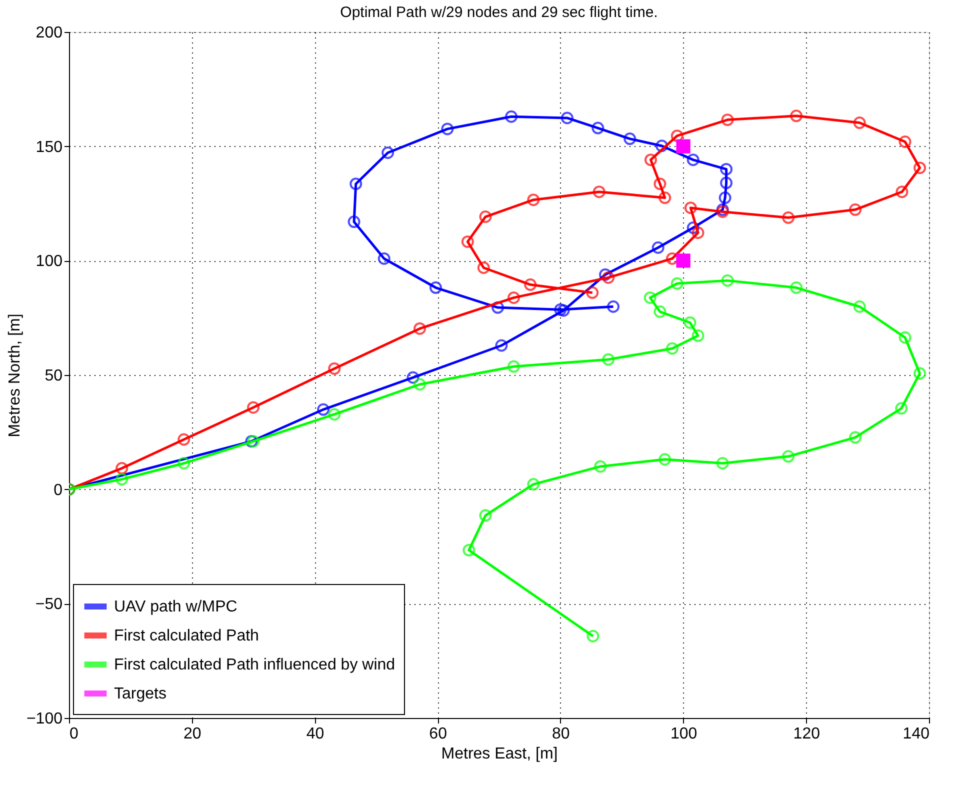 This screenshot has height=791, width=979. Describe the element at coordinates (49, 605) in the screenshot. I see `y-tick-label: −50` at that location.